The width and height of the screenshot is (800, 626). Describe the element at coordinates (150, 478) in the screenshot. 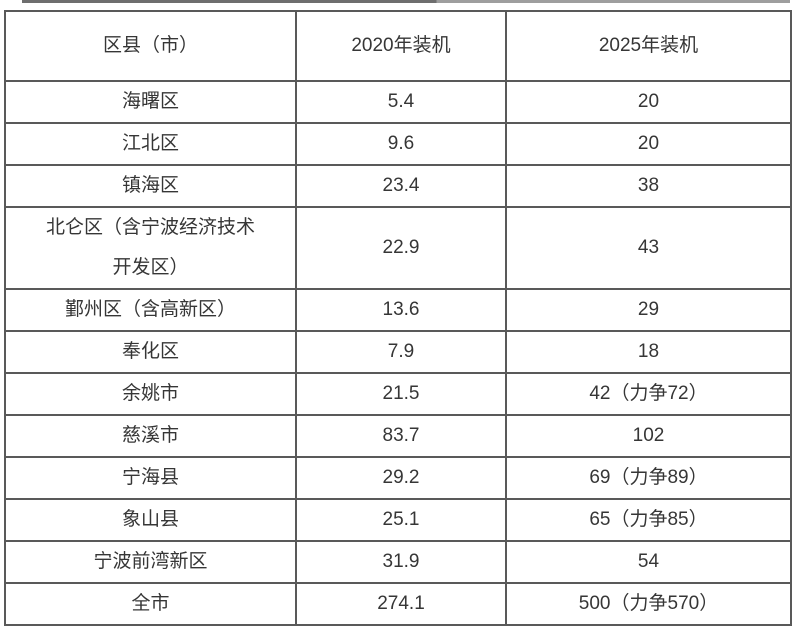

I see `region-cell: 宁海县` at that location.